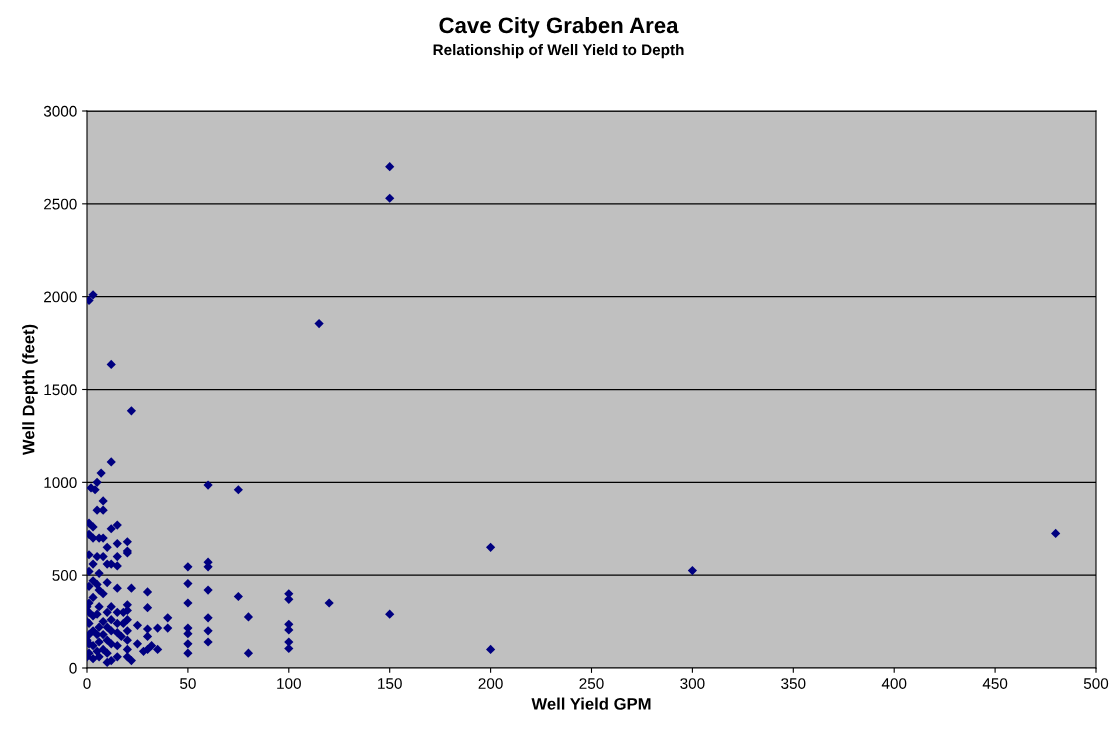 The image size is (1117, 734). What do you see at coordinates (64, 575) in the screenshot?
I see `y-tick-label: 500` at bounding box center [64, 575].